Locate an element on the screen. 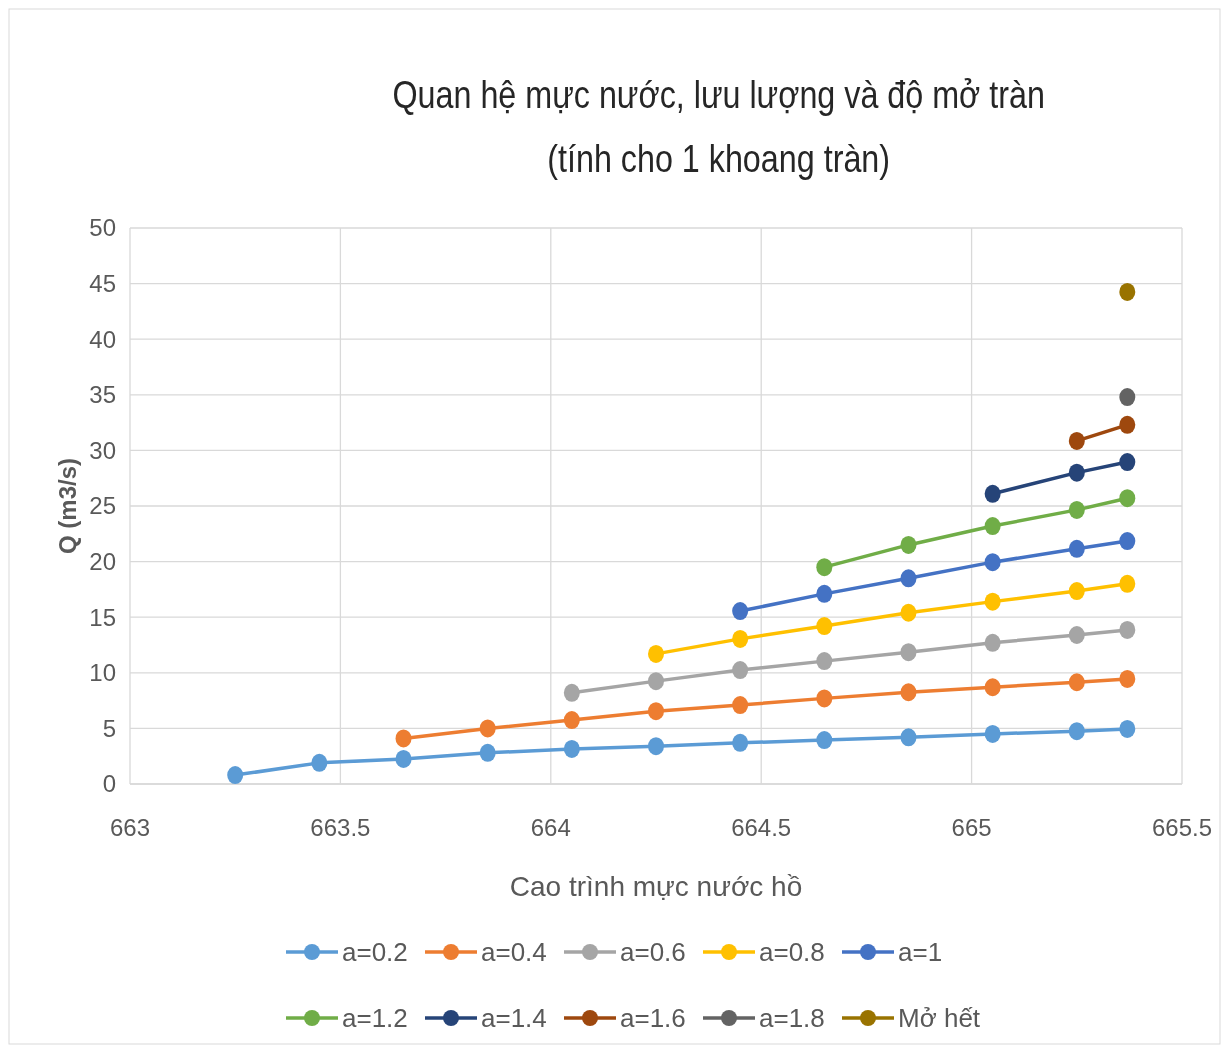  x-axis-title: Cao trình mực nước hồ is located at coordinates (656, 886).